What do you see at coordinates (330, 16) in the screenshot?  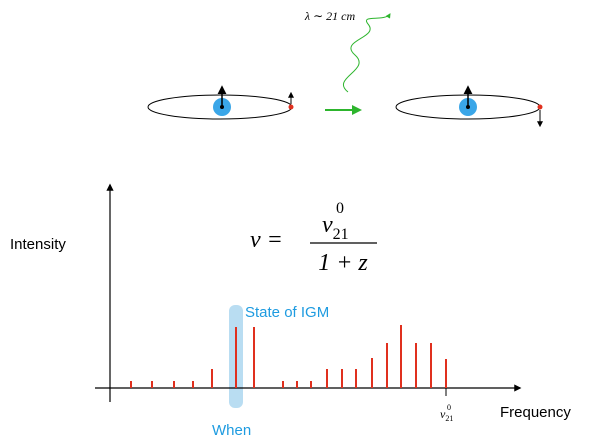 I see `wavelength-label: λ ∼ 21 cm` at bounding box center [330, 16].